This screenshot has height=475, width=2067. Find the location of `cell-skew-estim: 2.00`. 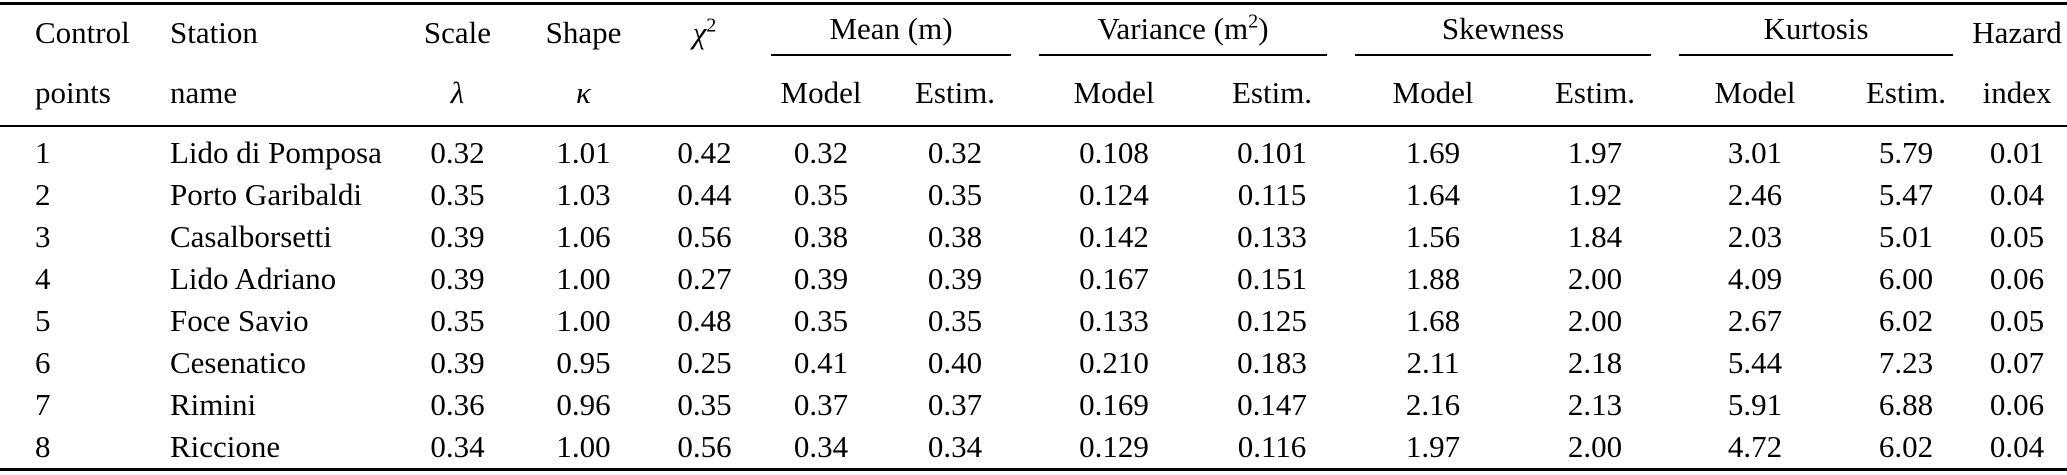

cell-skew-estim: 2.00 is located at coordinates (1595, 446).